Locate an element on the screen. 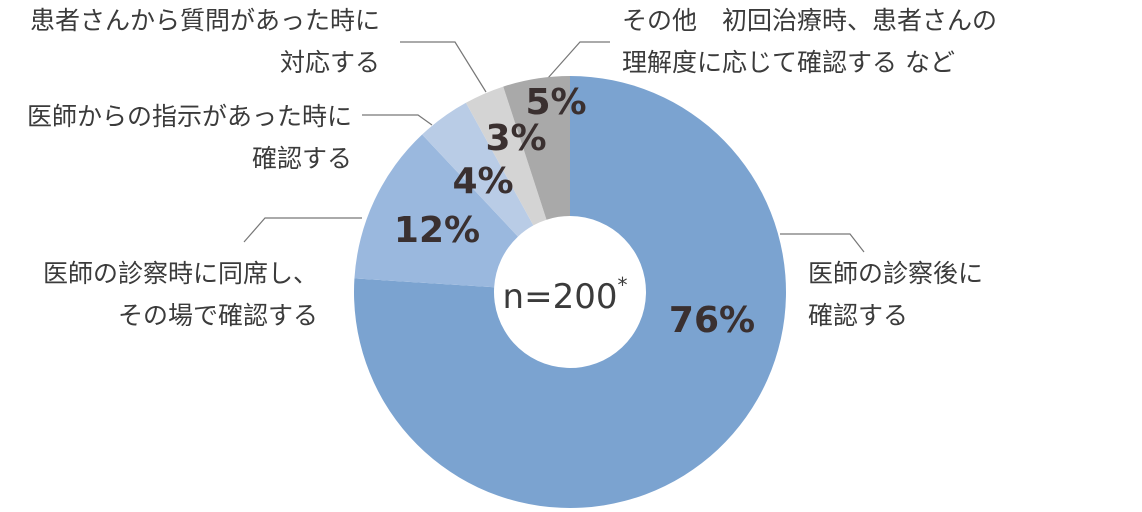 This screenshot has width=1142, height=512. value-label: 3% is located at coordinates (515, 138).